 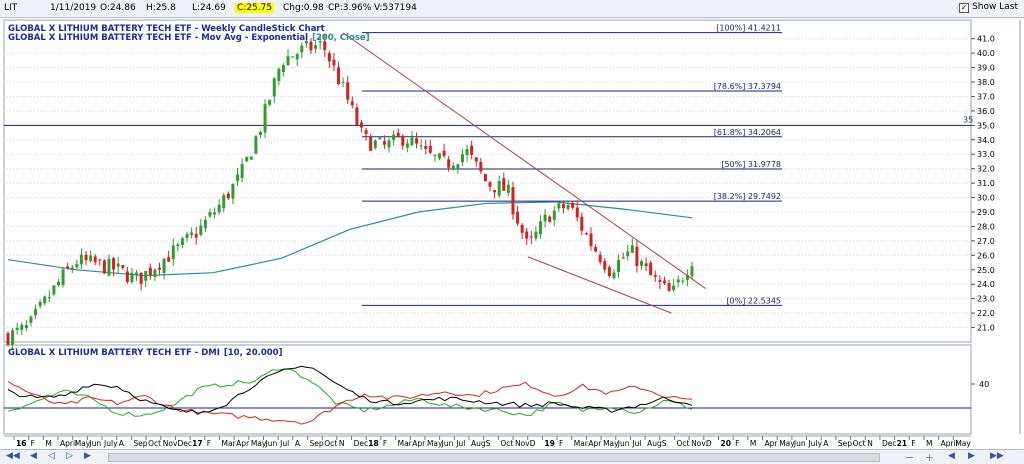 I want to click on first-page-icon: ◀◀, so click(x=13, y=456).